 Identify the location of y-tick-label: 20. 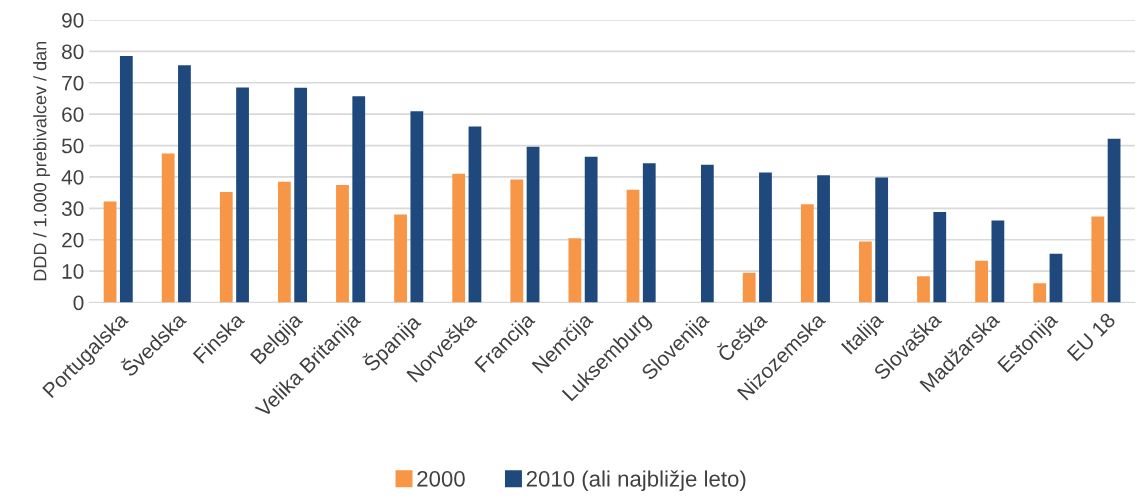
(73, 240).